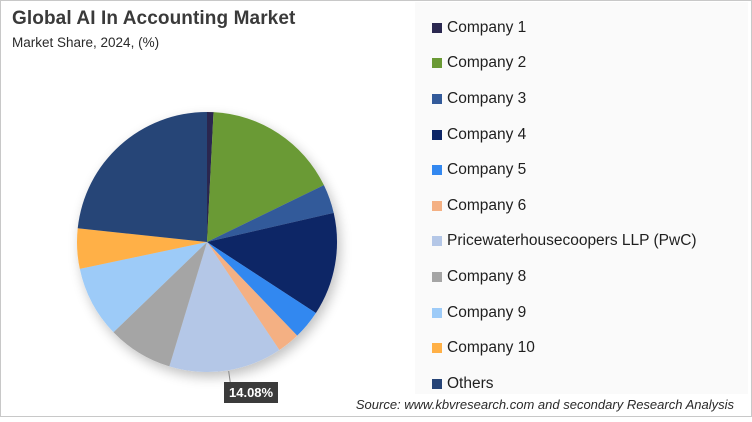 This screenshot has width=752, height=422. What do you see at coordinates (154, 18) in the screenshot?
I see `chart-title: Global AI In Accounting Market` at bounding box center [154, 18].